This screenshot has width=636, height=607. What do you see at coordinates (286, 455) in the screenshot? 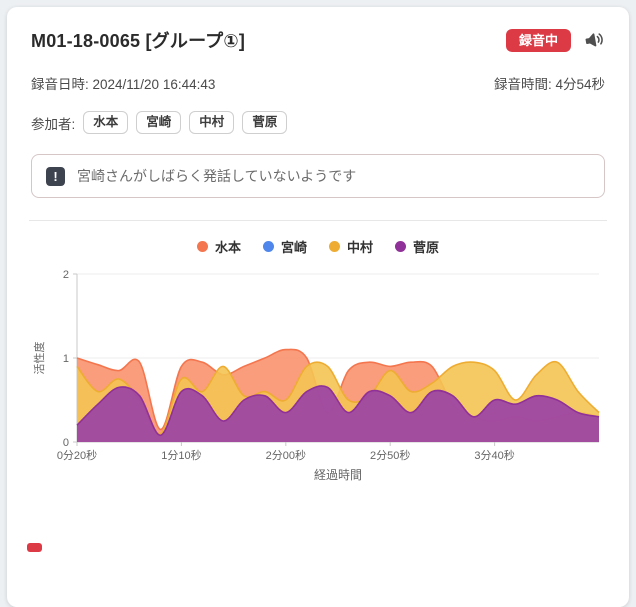
I see `svg-text: 2分00秒` at bounding box center [286, 455].